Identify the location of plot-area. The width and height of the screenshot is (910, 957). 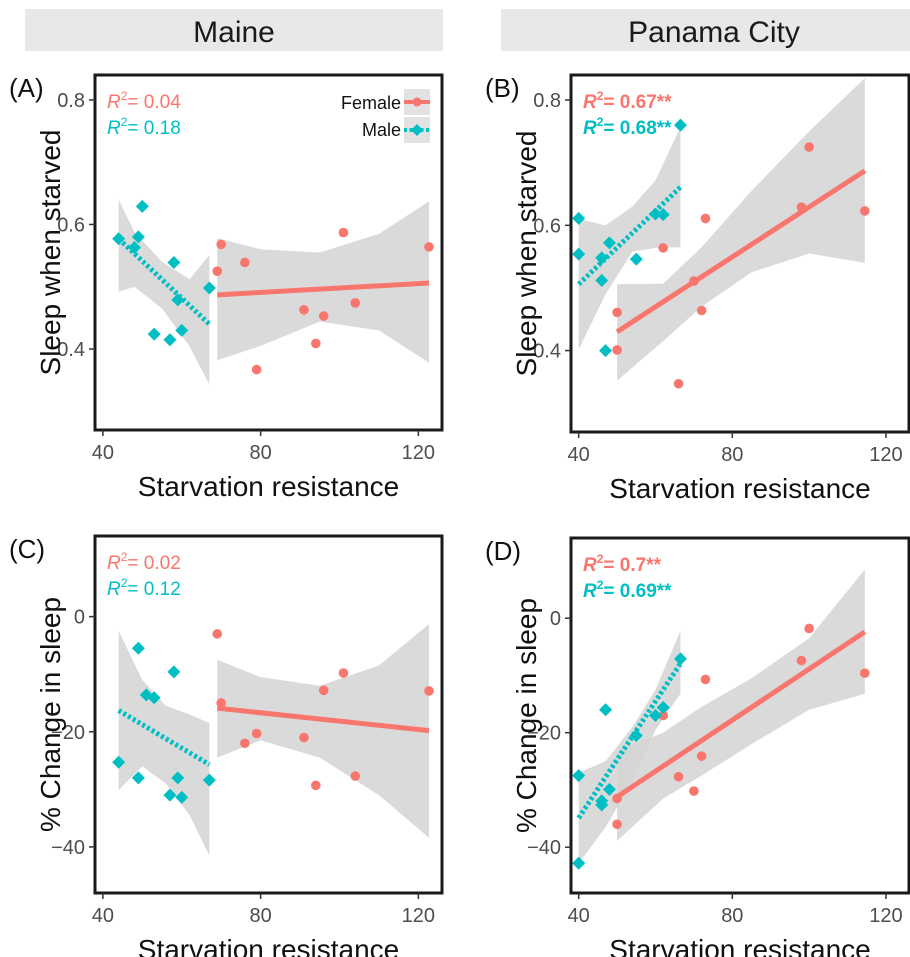
(273, 740).